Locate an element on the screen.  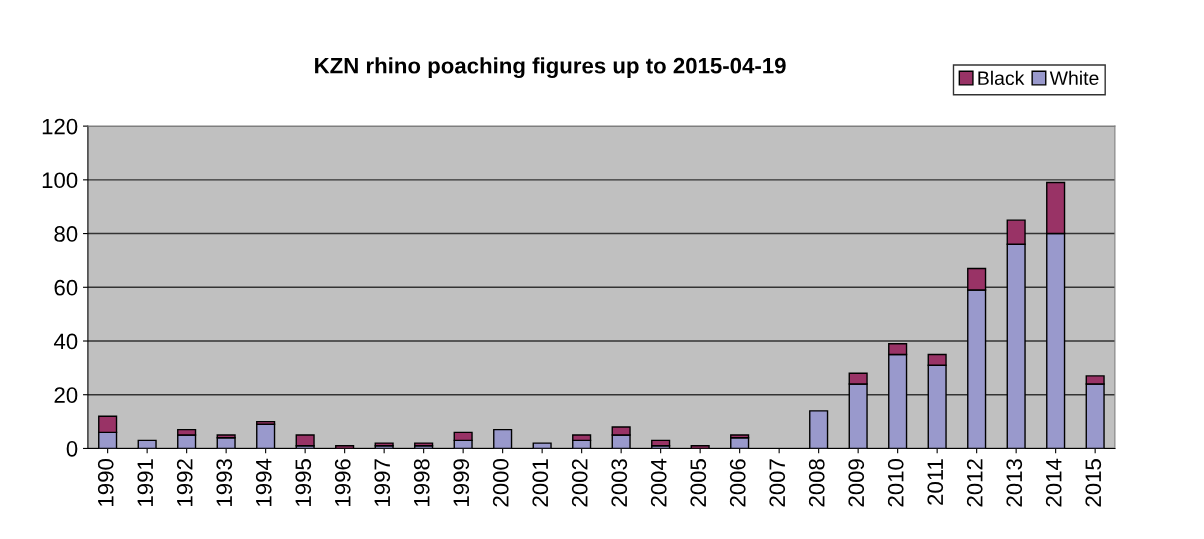
x-tick-label: 1990 is located at coordinates (105, 482).